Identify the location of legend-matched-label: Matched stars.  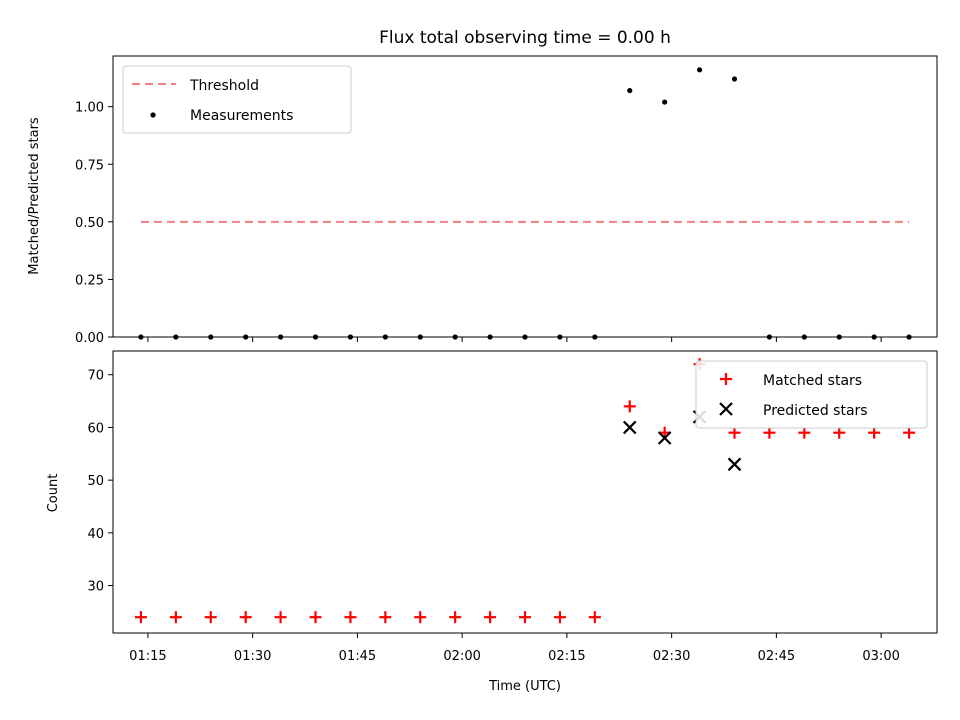
(812, 381).